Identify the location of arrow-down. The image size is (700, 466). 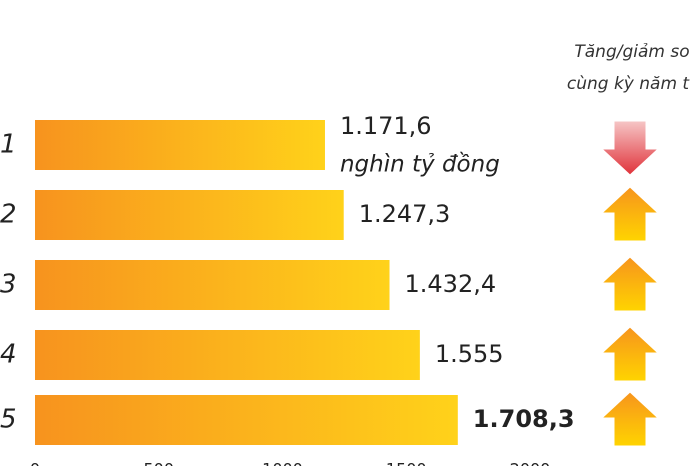
(630, 148).